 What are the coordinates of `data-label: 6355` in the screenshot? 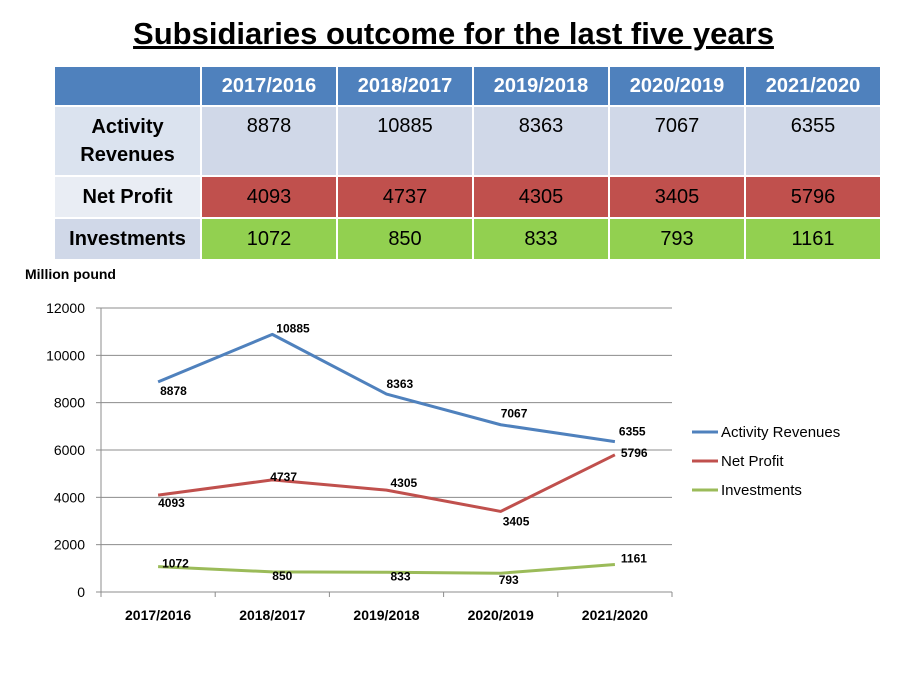 It's located at (632, 432).